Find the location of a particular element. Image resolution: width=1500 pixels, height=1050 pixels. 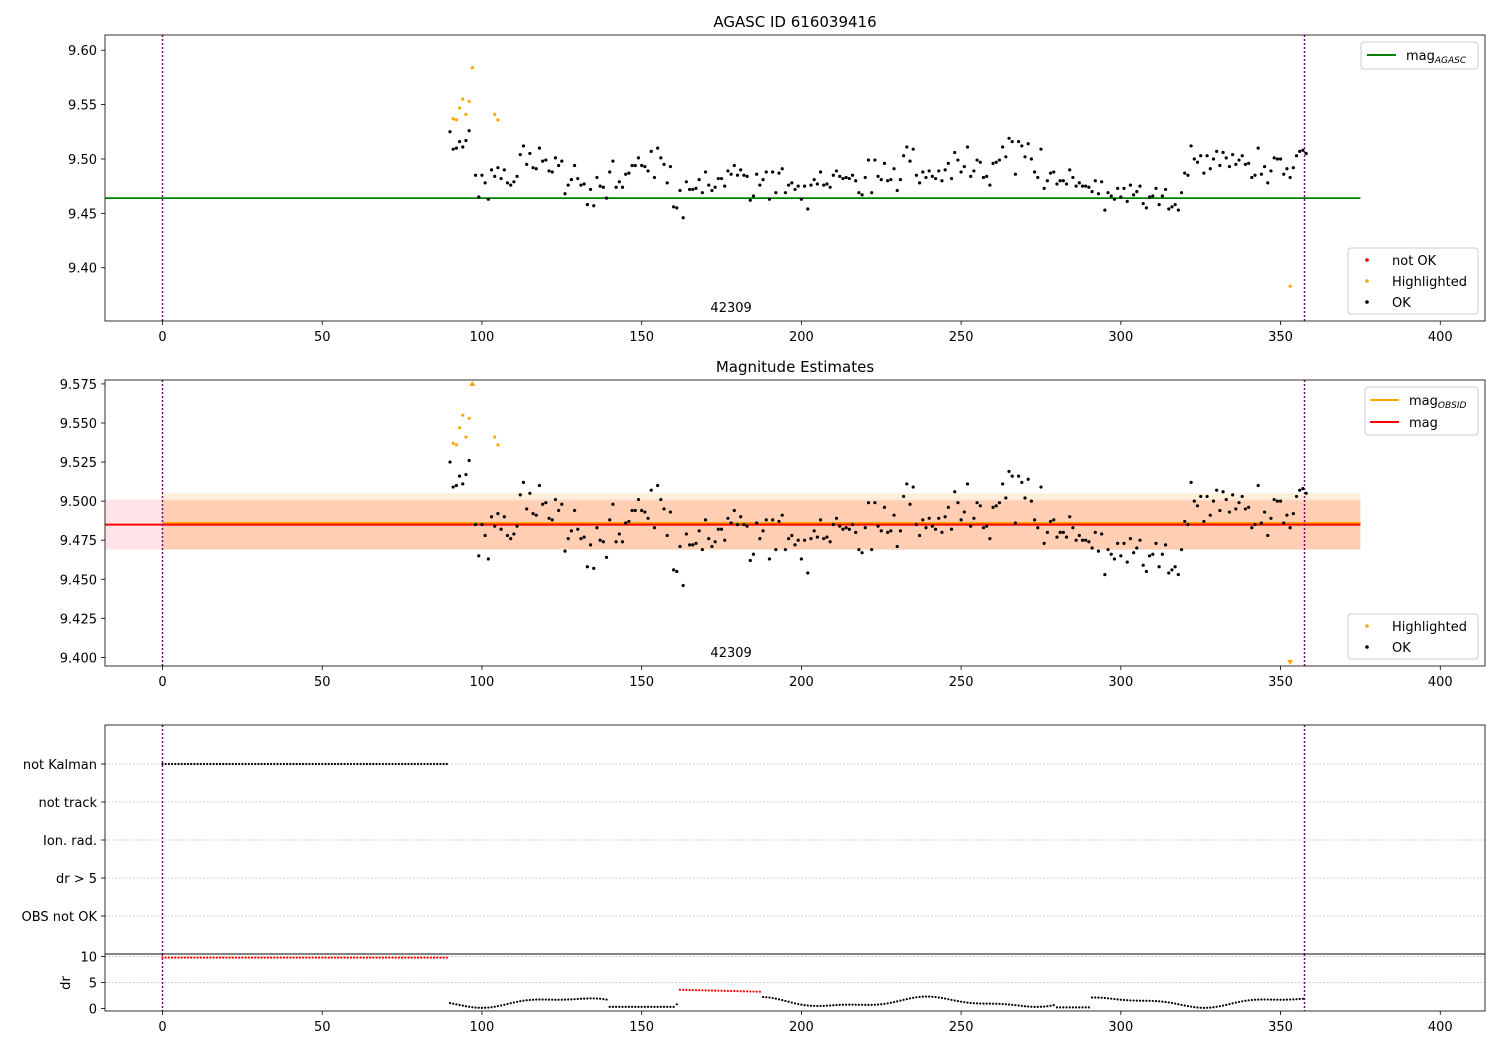

chart-title: AGASC ID 616039416 is located at coordinates (794, 22).